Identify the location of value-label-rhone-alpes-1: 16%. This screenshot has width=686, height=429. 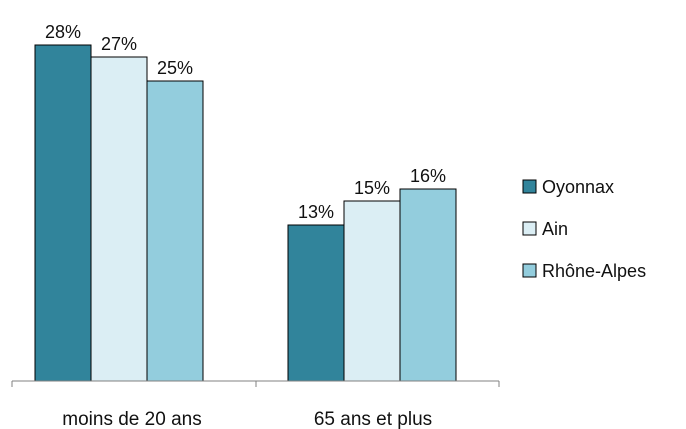
(428, 176).